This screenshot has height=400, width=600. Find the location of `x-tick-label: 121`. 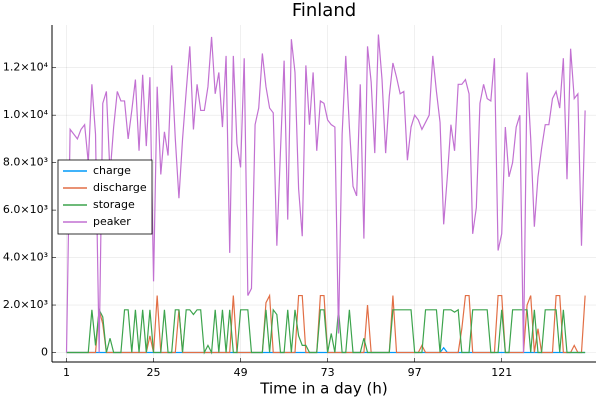

x-tick-label: 121 is located at coordinates (501, 372).